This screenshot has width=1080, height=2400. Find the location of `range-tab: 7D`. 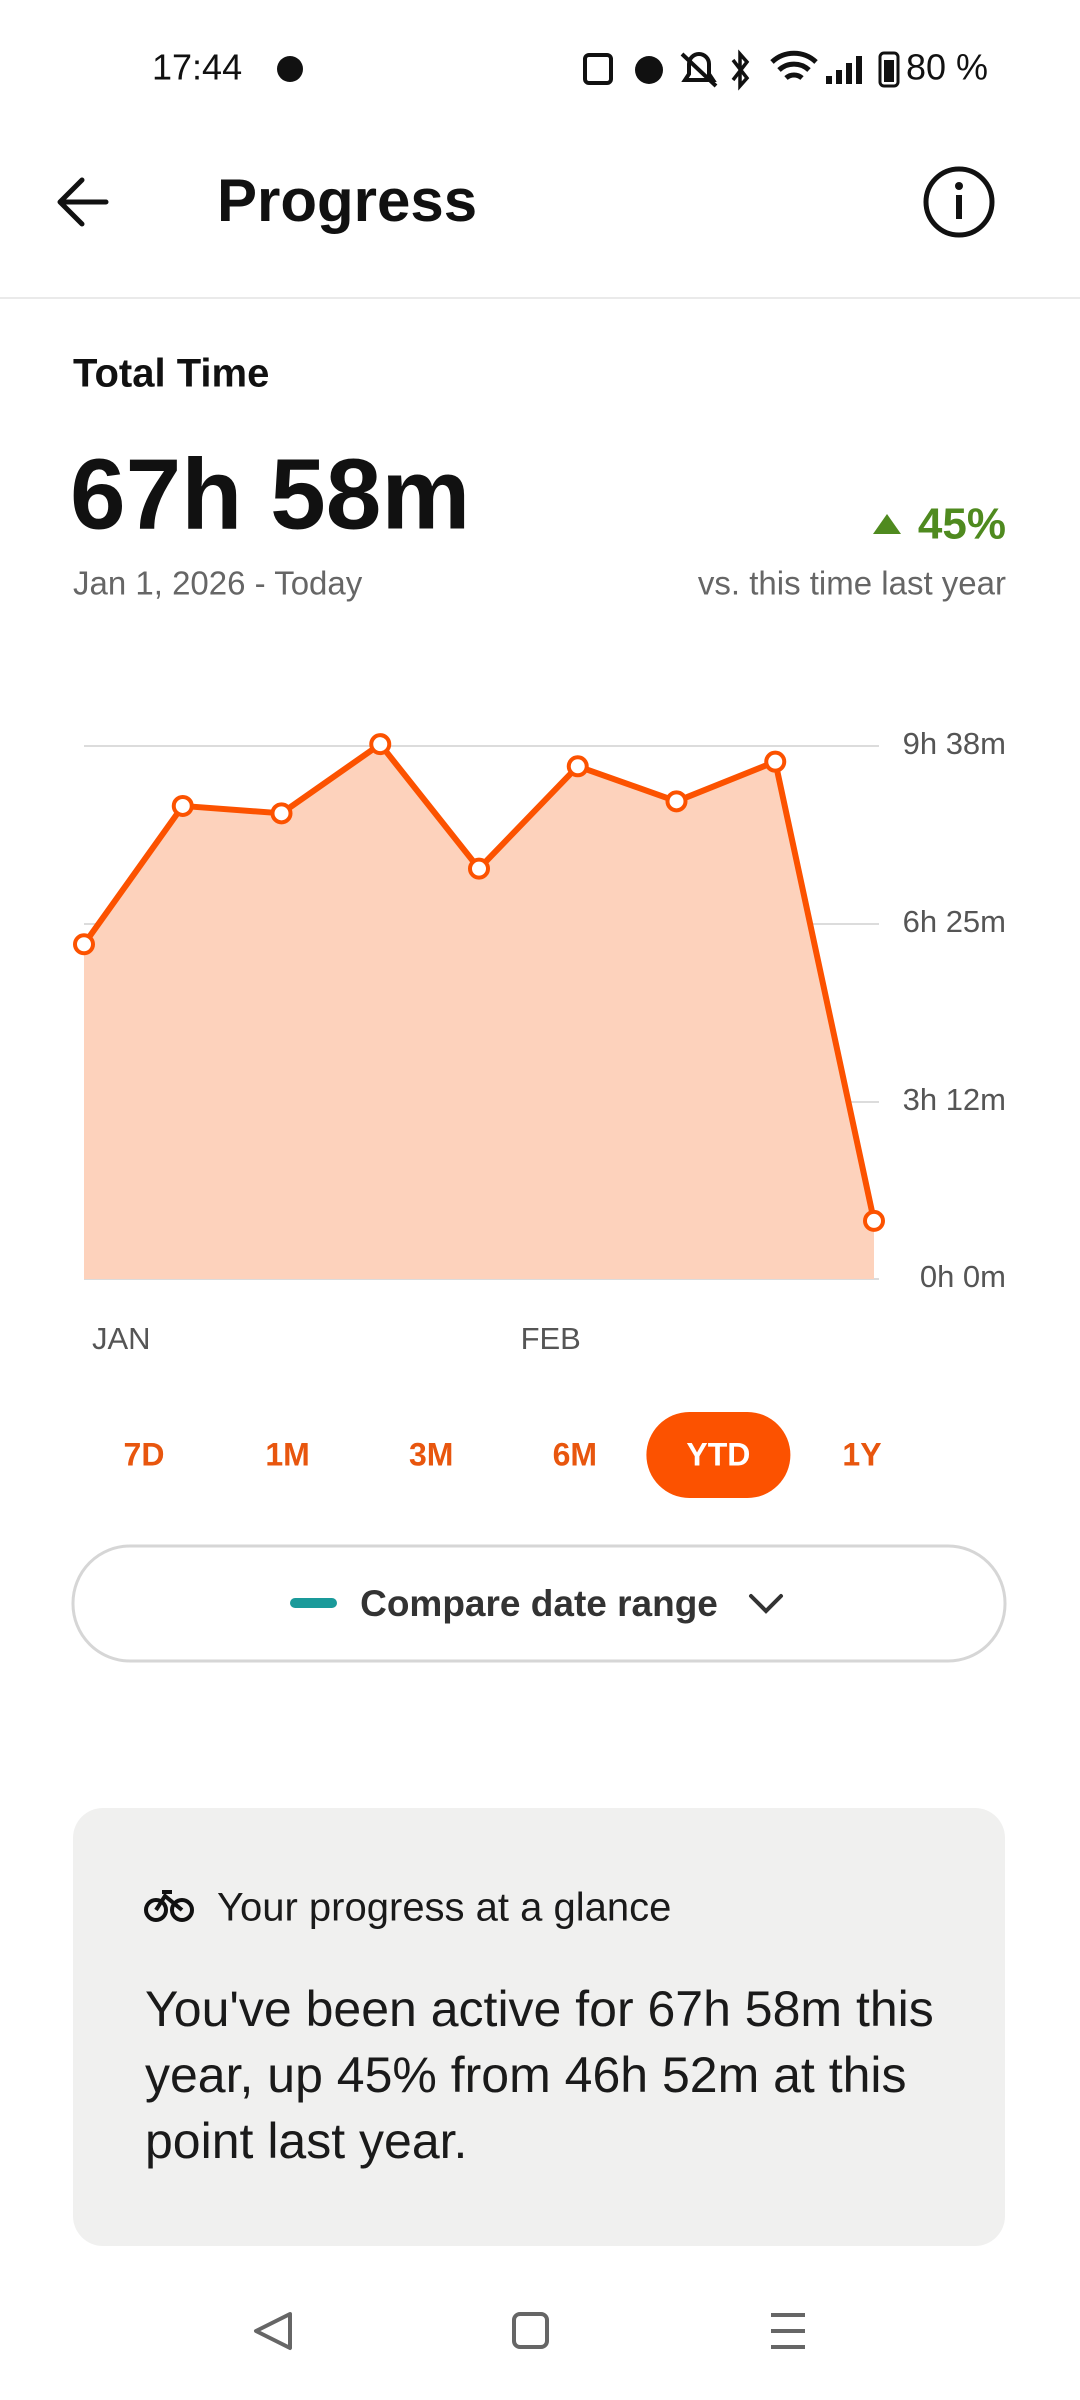

range-tab: 7D is located at coordinates (144, 1454).